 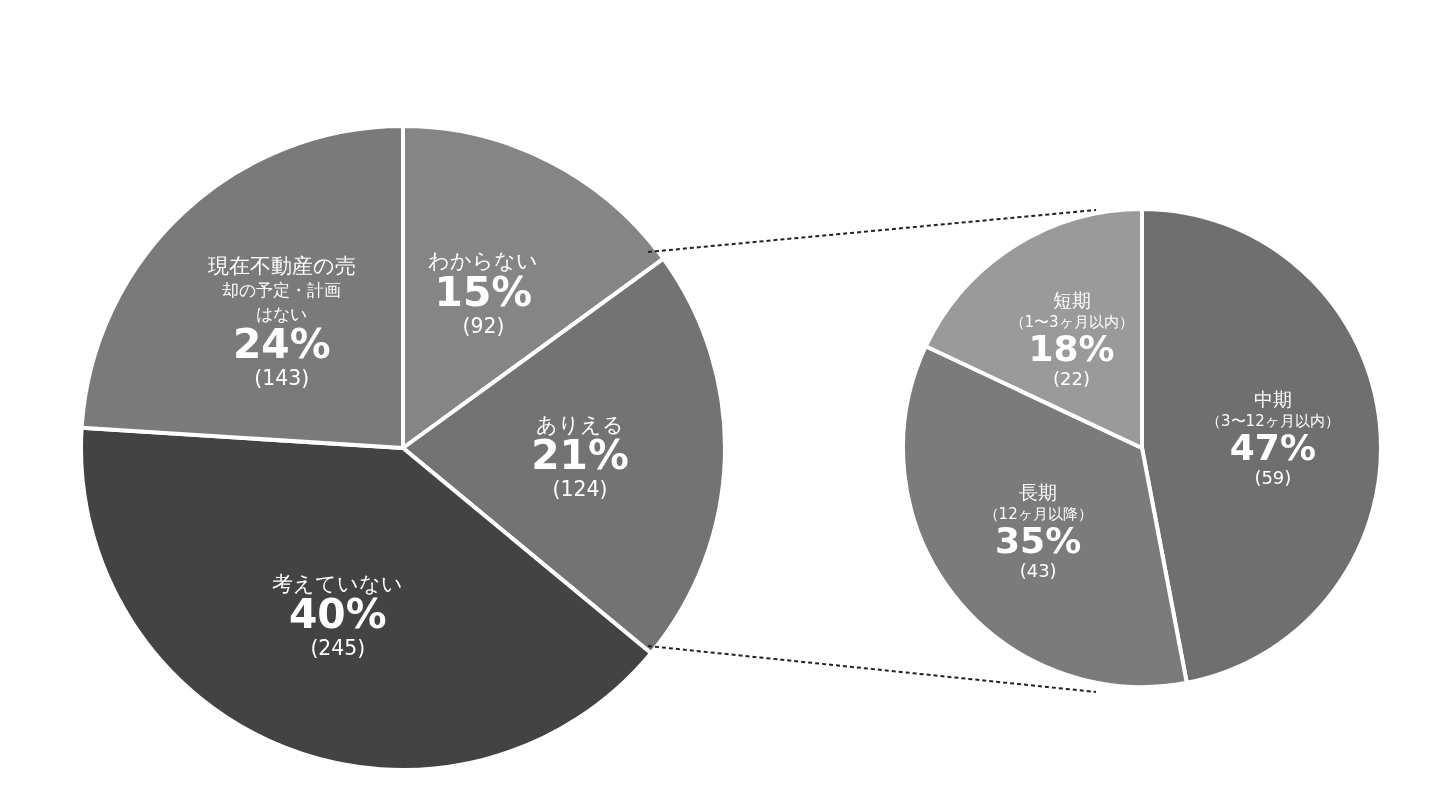 What do you see at coordinates (1038, 502) in the screenshot?
I see `slice-label: 長期（12ヶ月以降）` at bounding box center [1038, 502].